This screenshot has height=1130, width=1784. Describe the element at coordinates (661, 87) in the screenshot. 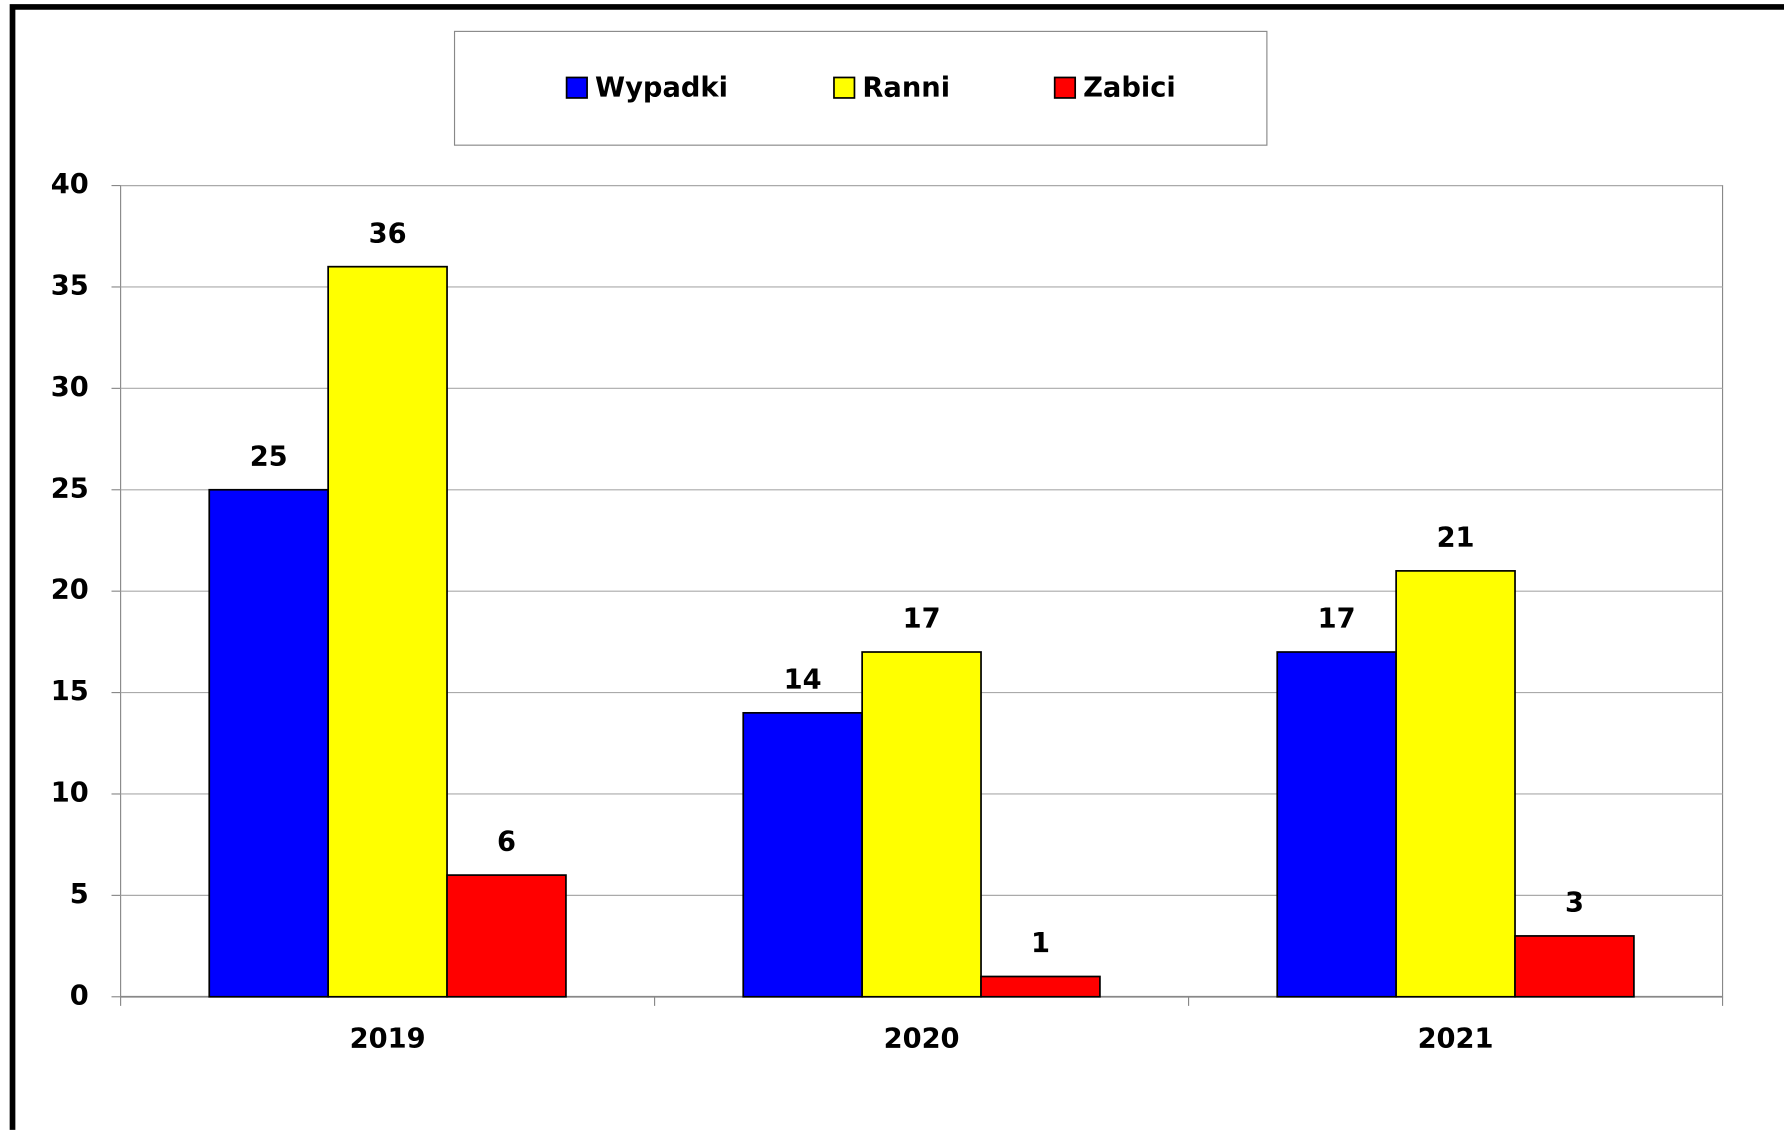

I see `legend-label: Wypadki` at that location.